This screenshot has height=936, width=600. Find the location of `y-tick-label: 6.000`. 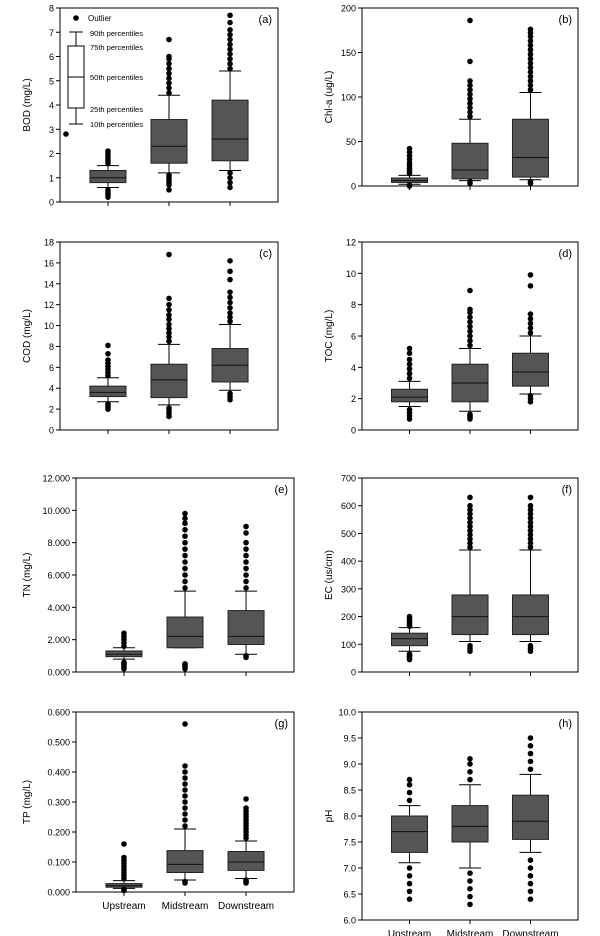

y-tick-label: 6.000 is located at coordinates (58, 576).